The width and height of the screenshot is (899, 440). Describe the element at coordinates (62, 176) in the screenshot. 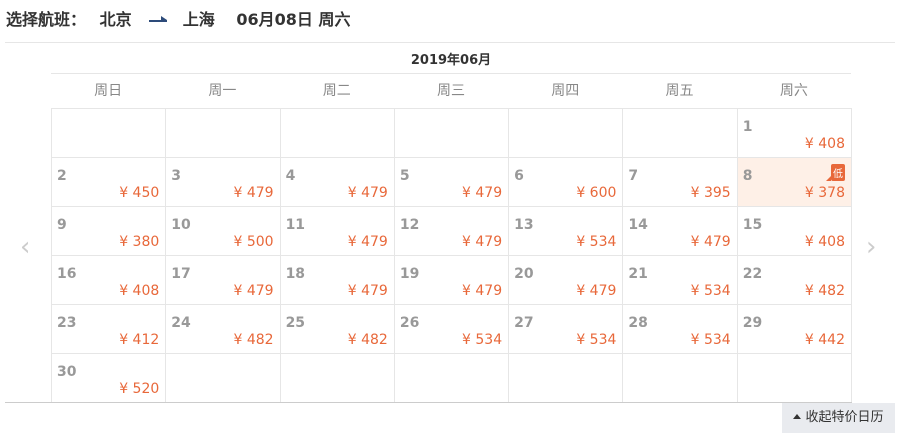

I see `day-number: 2` at that location.